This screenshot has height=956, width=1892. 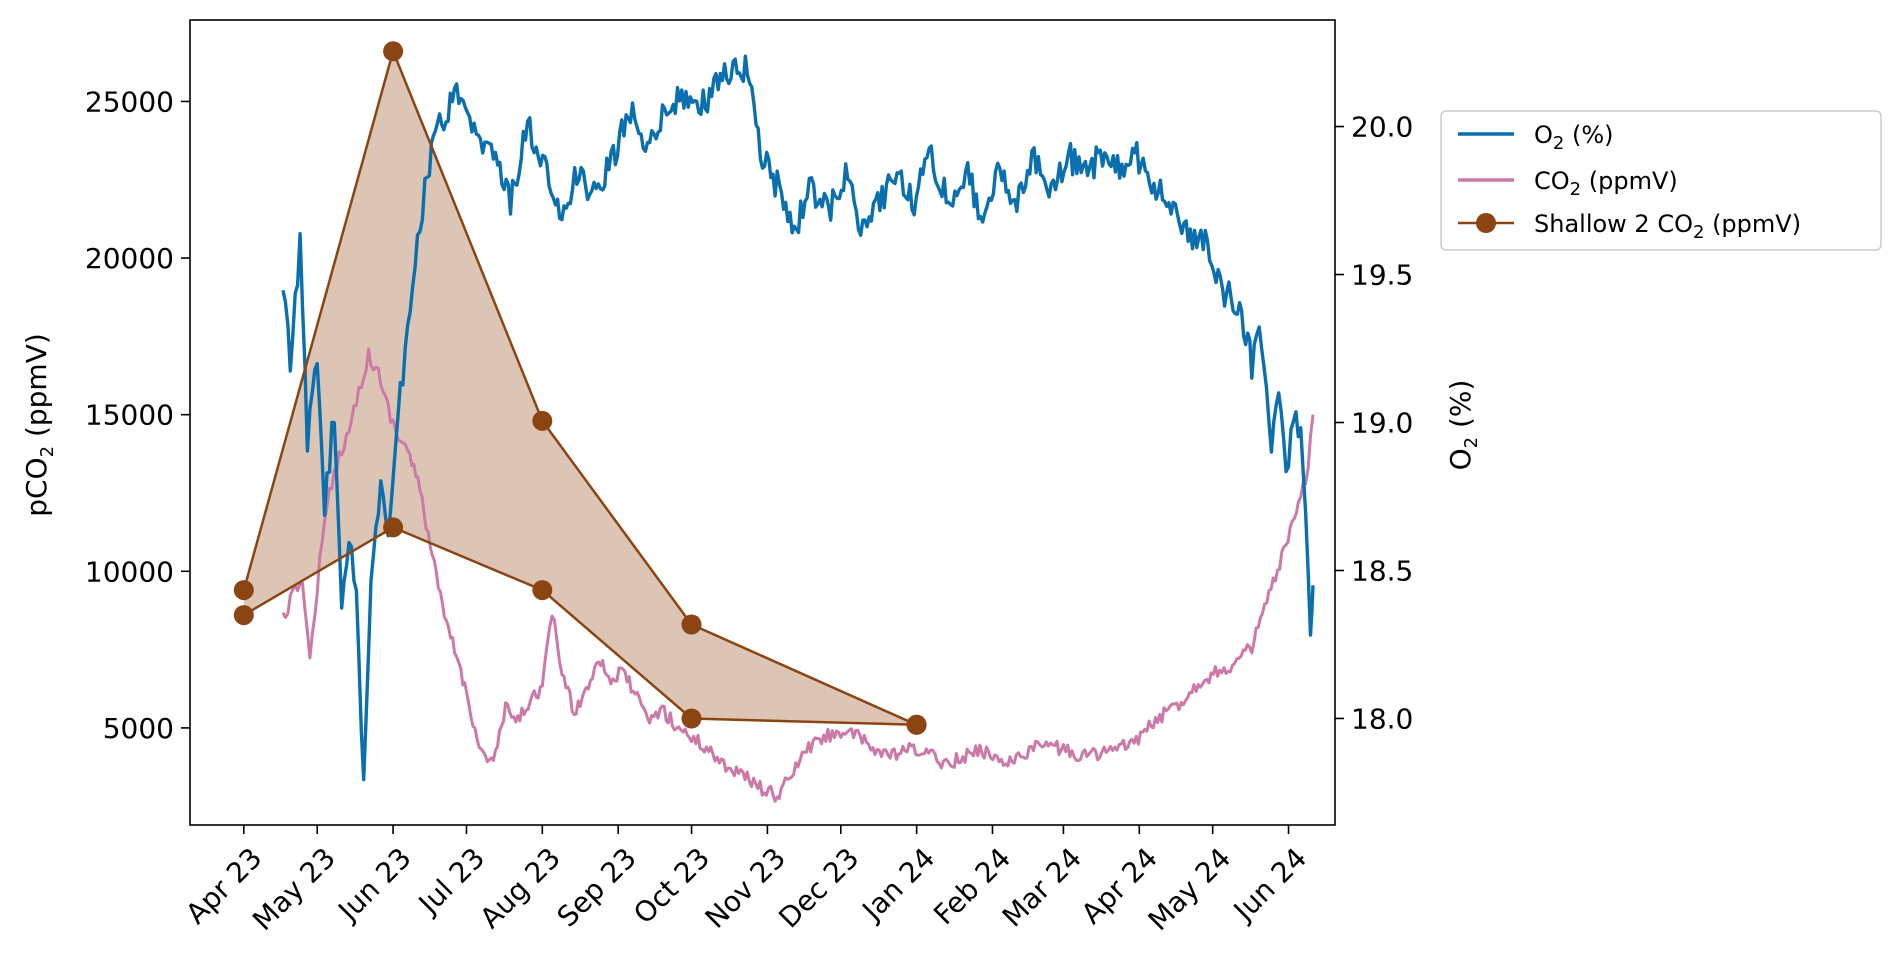 I want to click on x-tick-label-9: Jan 24, so click(x=898, y=884).